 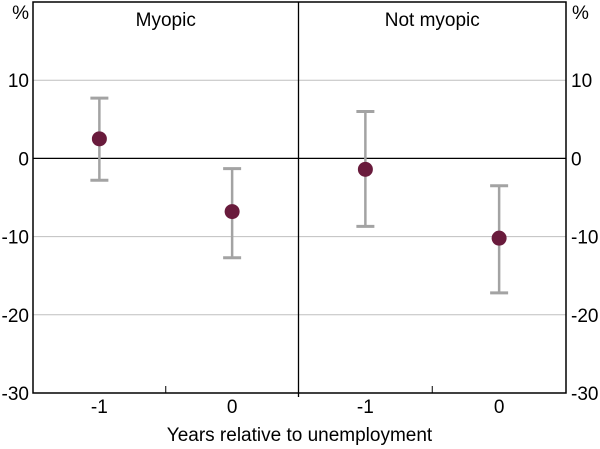 What do you see at coordinates (584, 238) in the screenshot?
I see `y-tick-label-right: -10` at bounding box center [584, 238].